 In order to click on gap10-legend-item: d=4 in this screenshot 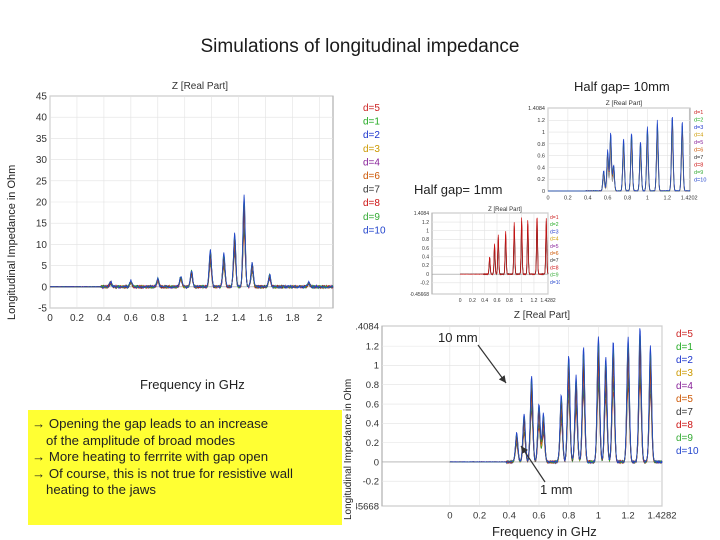, I will do `click(698, 136)`.